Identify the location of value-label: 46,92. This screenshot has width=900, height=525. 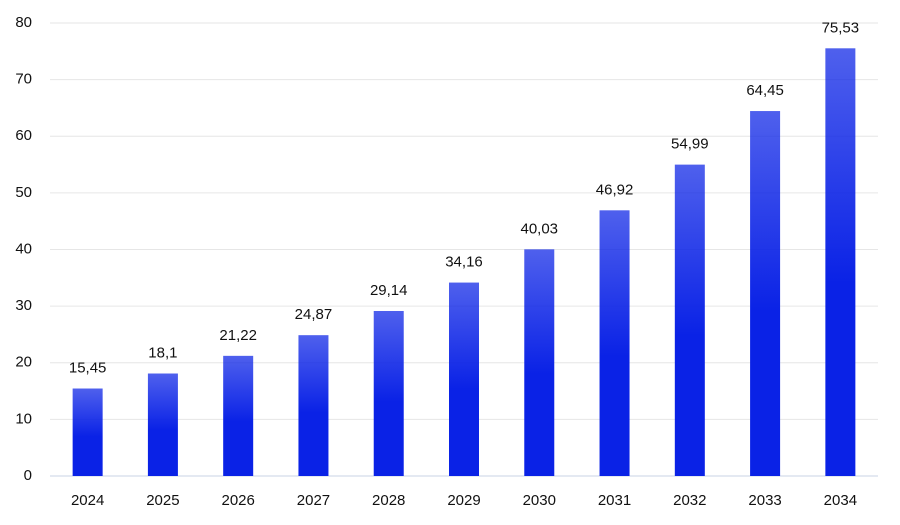
(615, 189).